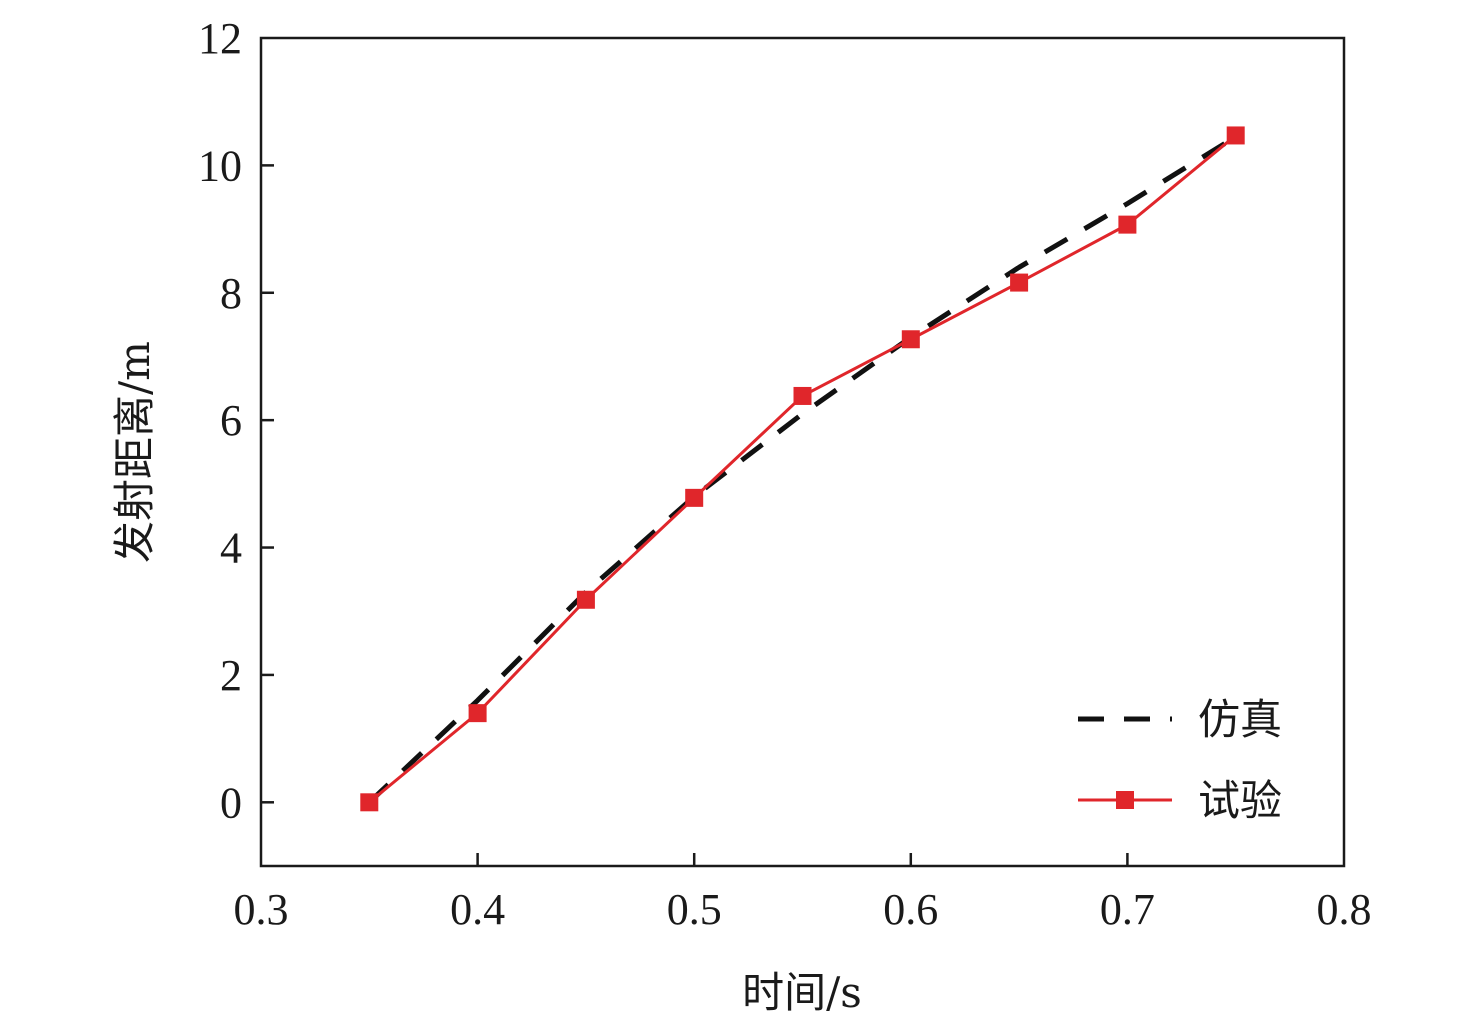 The height and width of the screenshot is (1033, 1476). Describe the element at coordinates (231, 548) in the screenshot. I see `y-tick-label: 4` at that location.